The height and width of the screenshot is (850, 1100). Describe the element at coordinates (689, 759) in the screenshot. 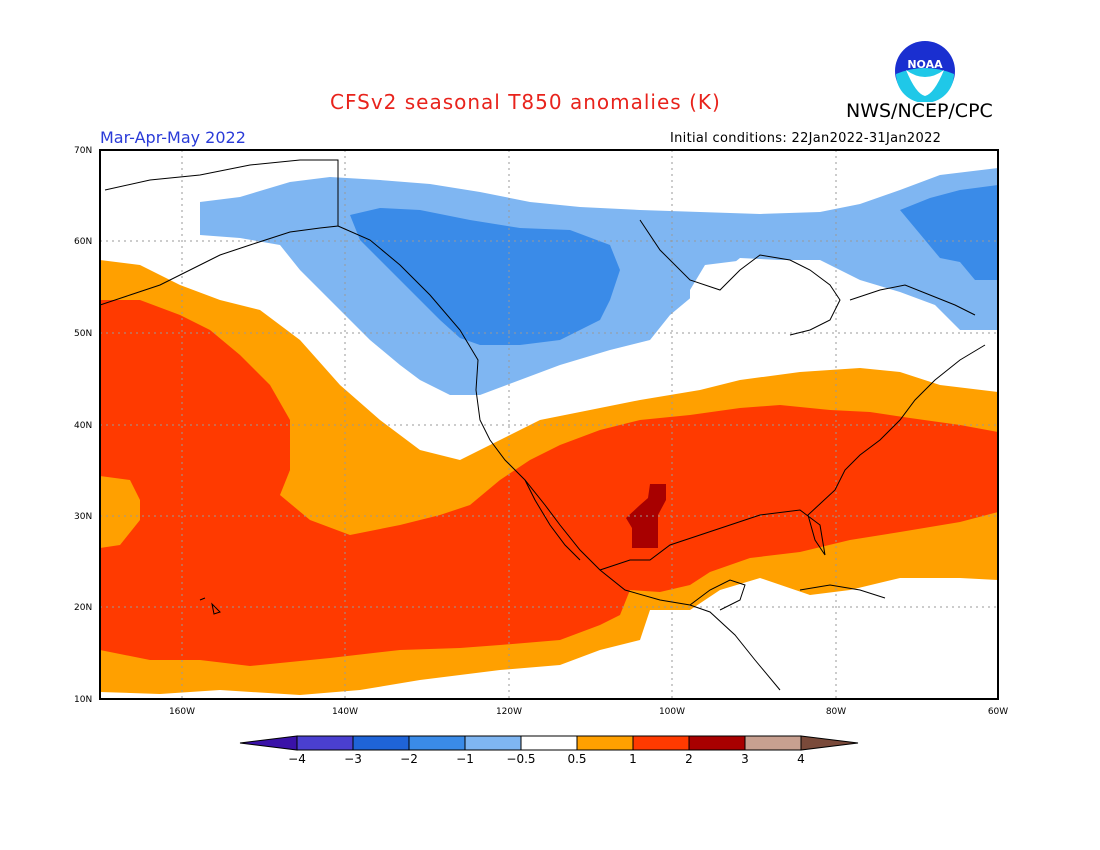

I see `colorbar-label: 2` at that location.